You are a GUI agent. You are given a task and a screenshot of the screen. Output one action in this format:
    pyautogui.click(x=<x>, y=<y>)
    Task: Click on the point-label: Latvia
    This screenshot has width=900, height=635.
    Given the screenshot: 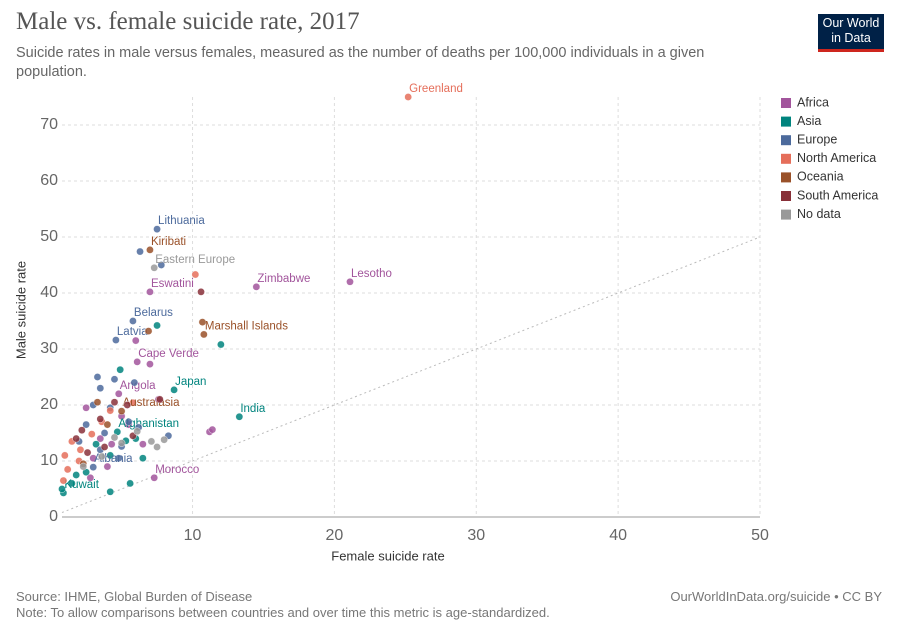 What is the action you would take?
    pyautogui.click(x=132, y=332)
    